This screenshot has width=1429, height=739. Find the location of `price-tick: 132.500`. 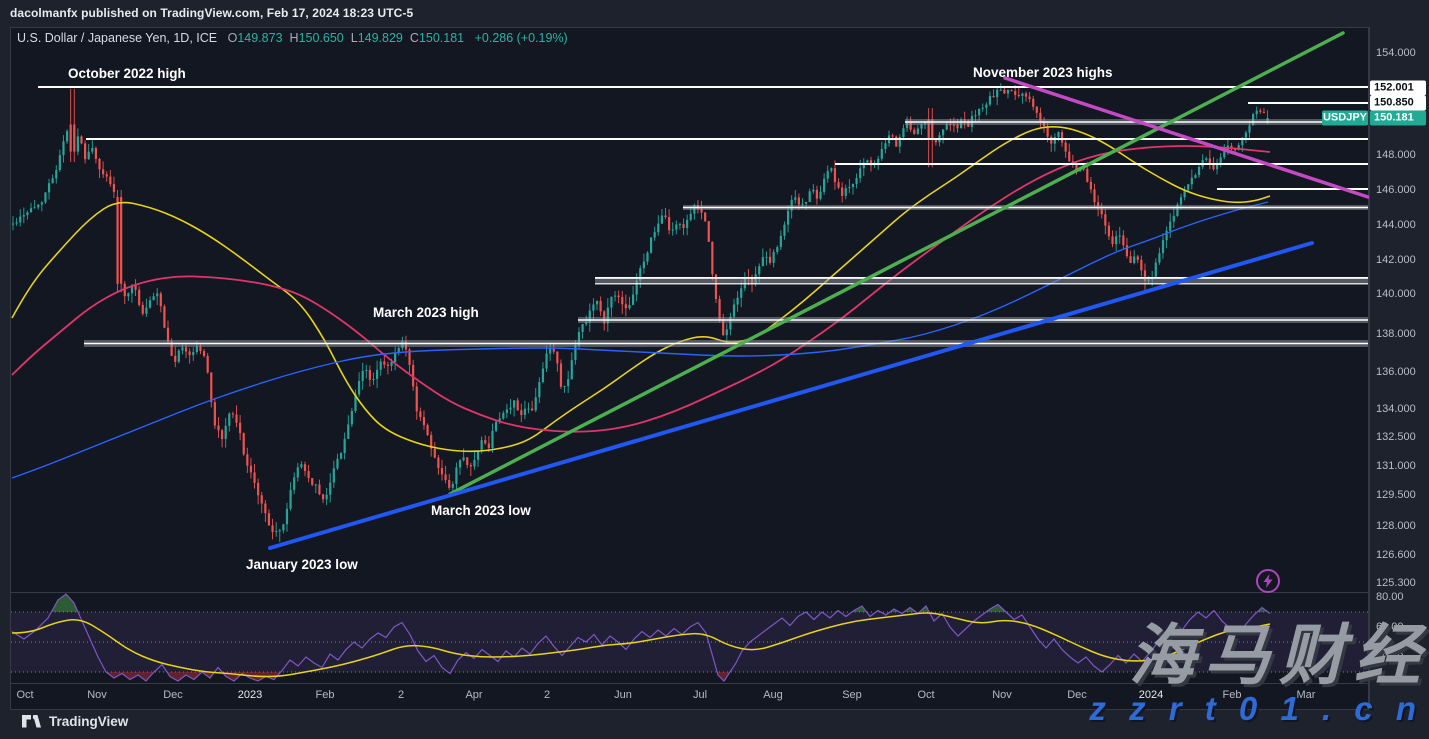

price-tick: 132.500 is located at coordinates (1396, 437).